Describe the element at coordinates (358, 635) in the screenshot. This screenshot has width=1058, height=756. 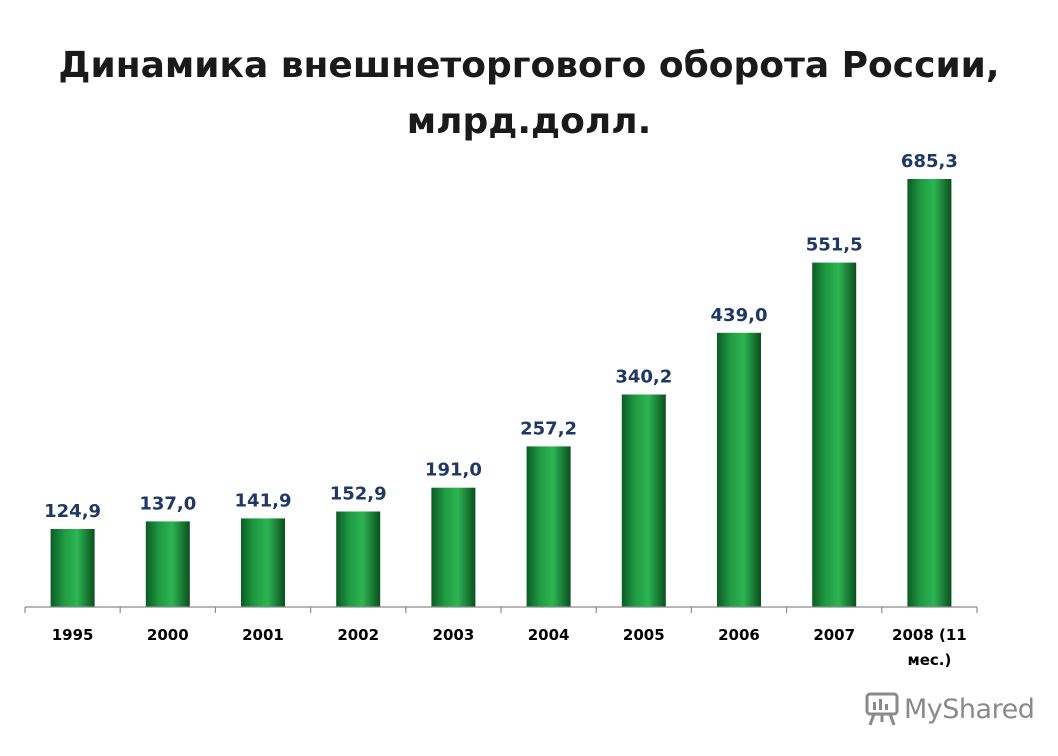
I see `x-tick-label: 2002` at that location.